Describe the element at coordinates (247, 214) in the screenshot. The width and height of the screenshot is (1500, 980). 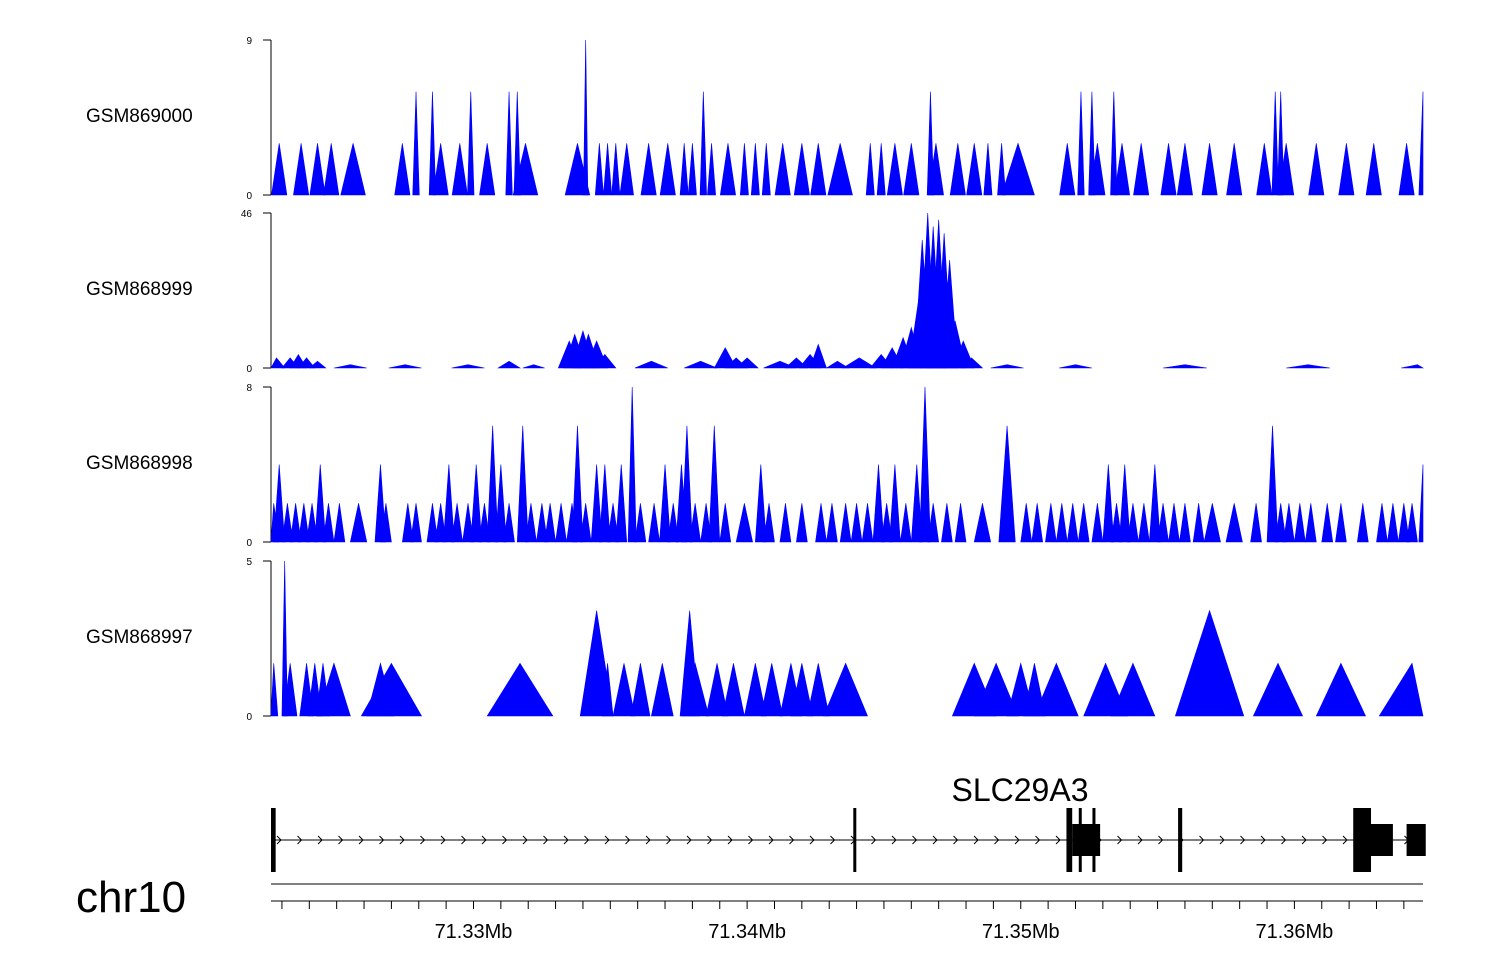
I see `y-axis-max-label: 46` at that location.